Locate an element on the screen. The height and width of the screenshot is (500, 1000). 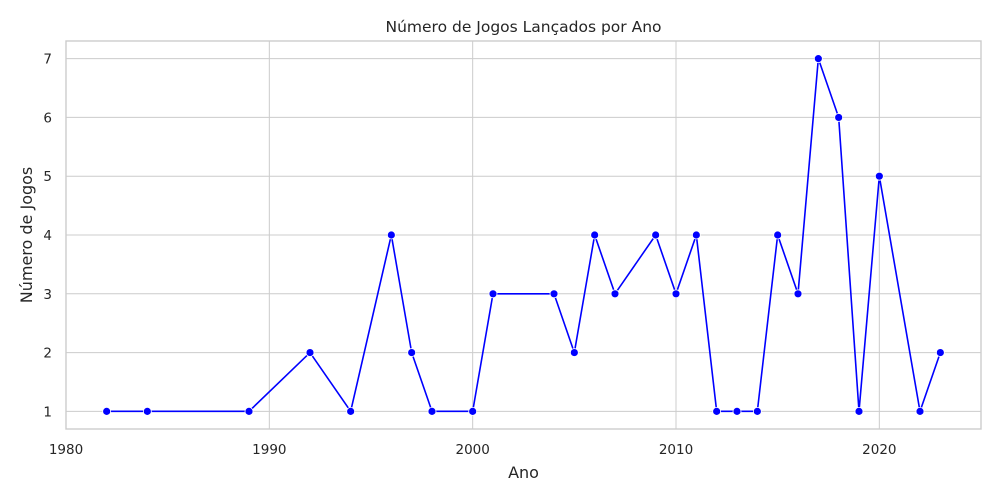
x-tick-label: 1980 is located at coordinates (66, 450).